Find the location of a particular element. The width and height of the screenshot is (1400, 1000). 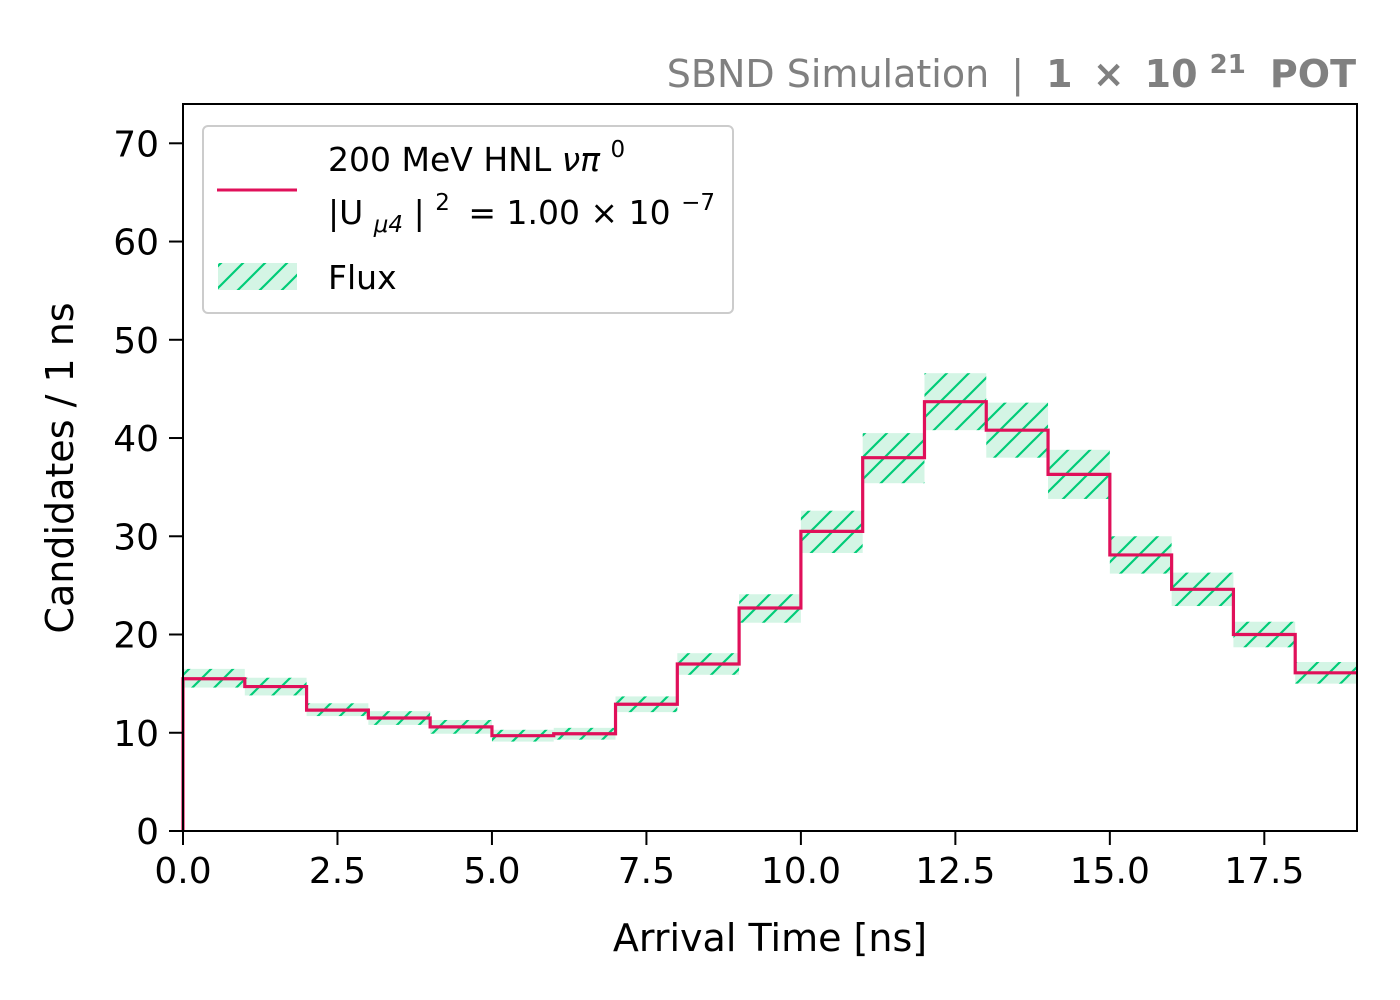

y-axis-ticks: 0 10 20 30 40 50 60 70 is located at coordinates (148, 488).